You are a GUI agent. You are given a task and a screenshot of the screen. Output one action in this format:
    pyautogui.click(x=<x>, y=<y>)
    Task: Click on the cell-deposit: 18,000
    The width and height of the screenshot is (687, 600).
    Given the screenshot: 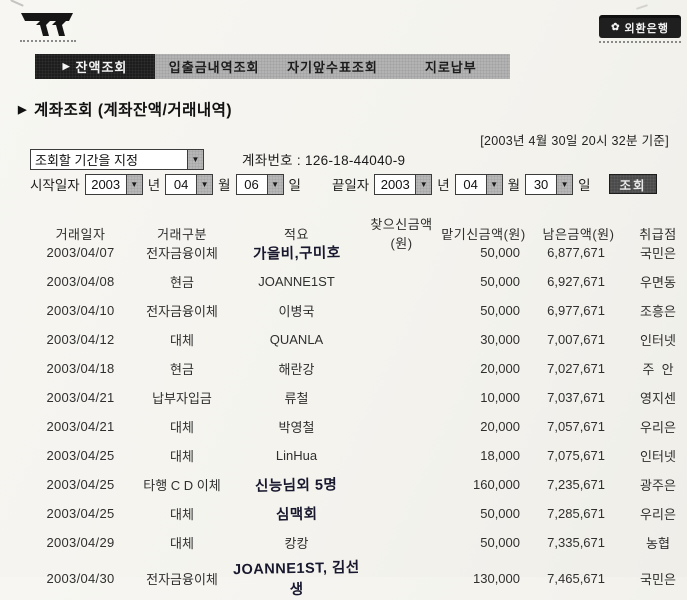 What is the action you would take?
    pyautogui.click(x=500, y=455)
    